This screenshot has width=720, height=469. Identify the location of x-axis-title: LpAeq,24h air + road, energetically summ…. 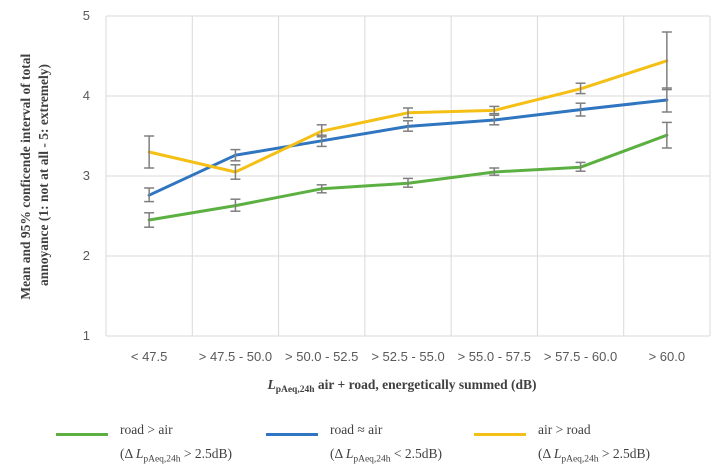
(401, 386).